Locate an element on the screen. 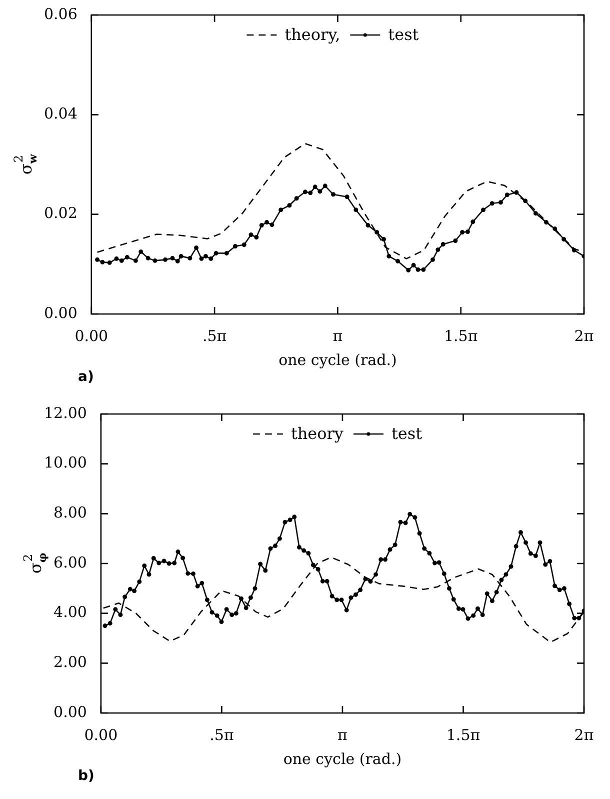 This screenshot has height=799, width=610. y-tick-label: 10.00 is located at coordinates (65, 463).